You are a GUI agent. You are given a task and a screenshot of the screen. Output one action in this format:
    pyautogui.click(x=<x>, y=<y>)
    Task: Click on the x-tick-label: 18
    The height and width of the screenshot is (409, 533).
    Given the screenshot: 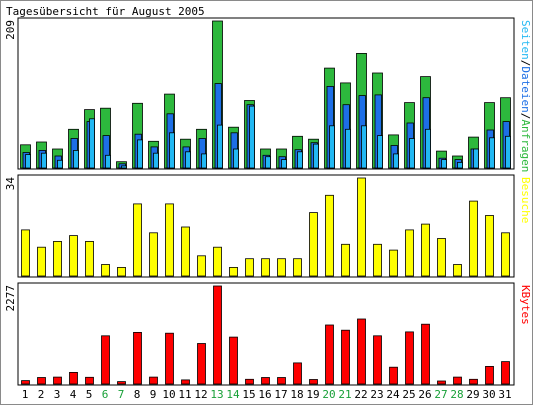 What is the action you would take?
    pyautogui.click(x=296, y=394)
    